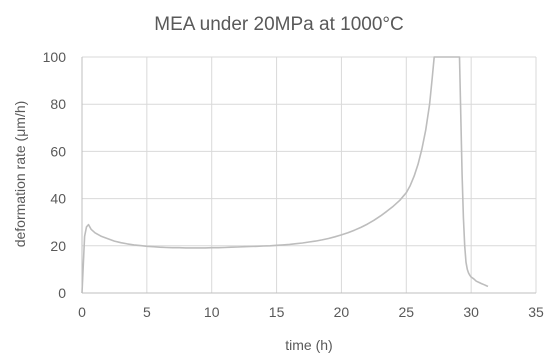  I want to click on y-axis-label: deformation rate (μm/h), so click(20, 174).